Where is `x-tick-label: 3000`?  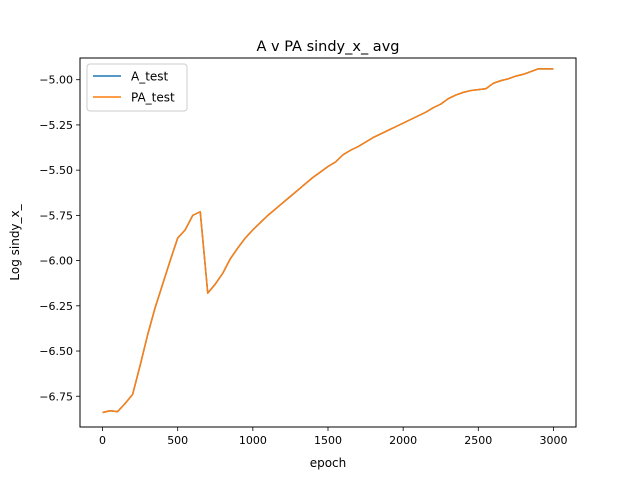
x-tick-label: 3000 is located at coordinates (553, 440).